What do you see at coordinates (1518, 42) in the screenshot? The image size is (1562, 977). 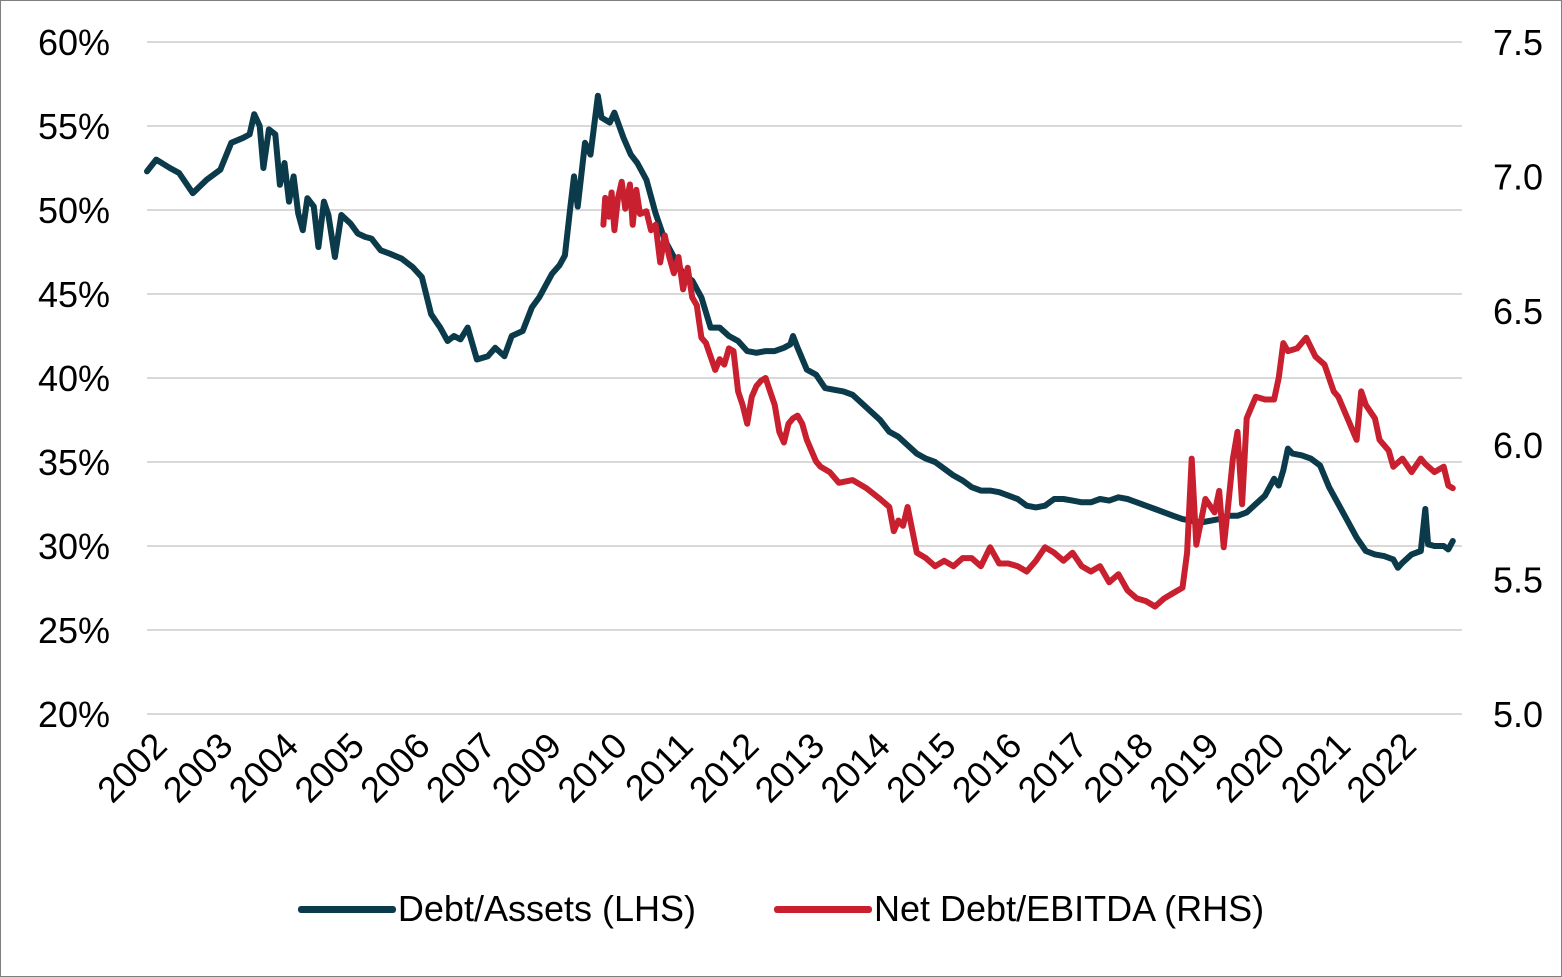 I see `y-right-tick-label: 7.5` at bounding box center [1518, 42].